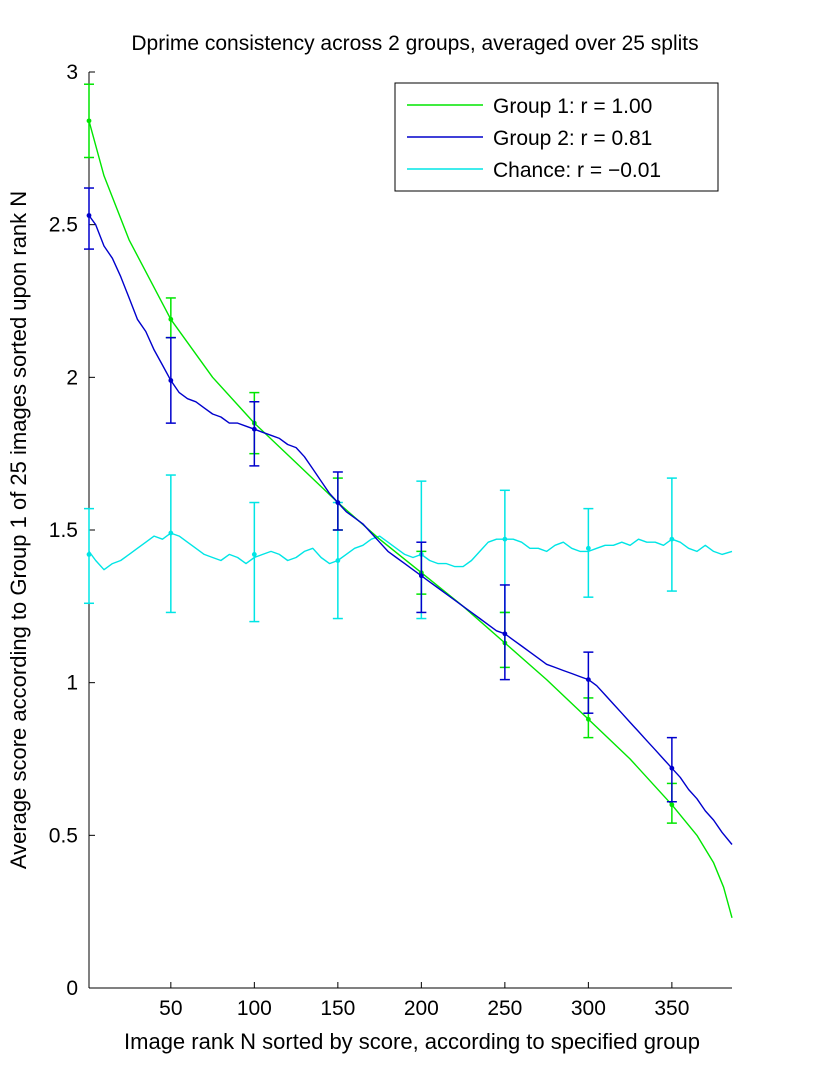 The image size is (823, 1068). I want to click on x-tick-label: 300, so click(588, 1008).